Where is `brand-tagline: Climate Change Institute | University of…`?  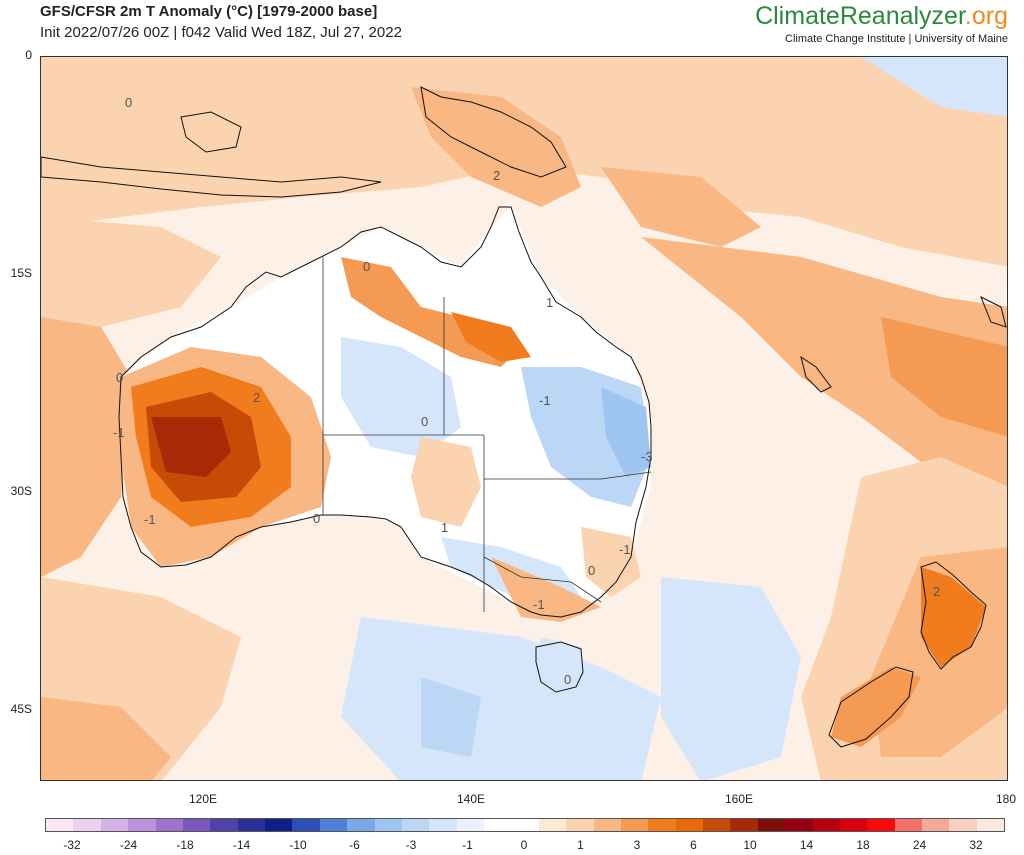 brand-tagline: Climate Change Institute | University of… is located at coordinates (896, 39).